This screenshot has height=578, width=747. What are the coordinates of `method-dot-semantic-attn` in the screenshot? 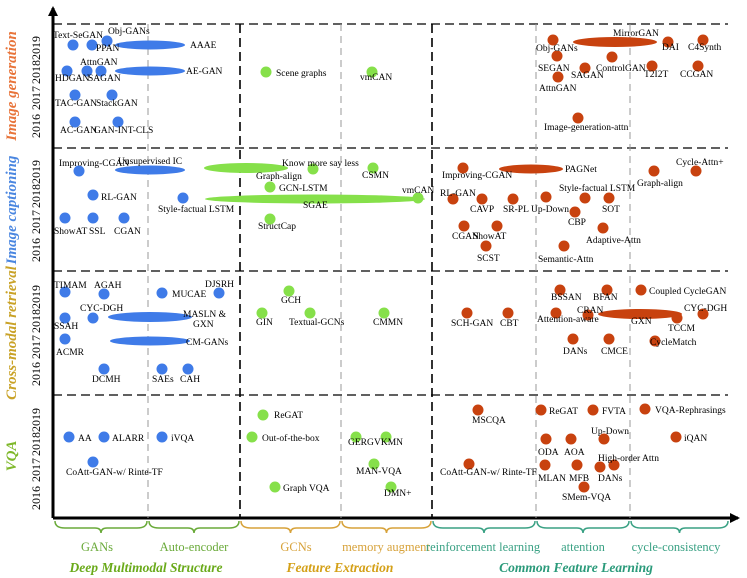 It's located at (564, 246).